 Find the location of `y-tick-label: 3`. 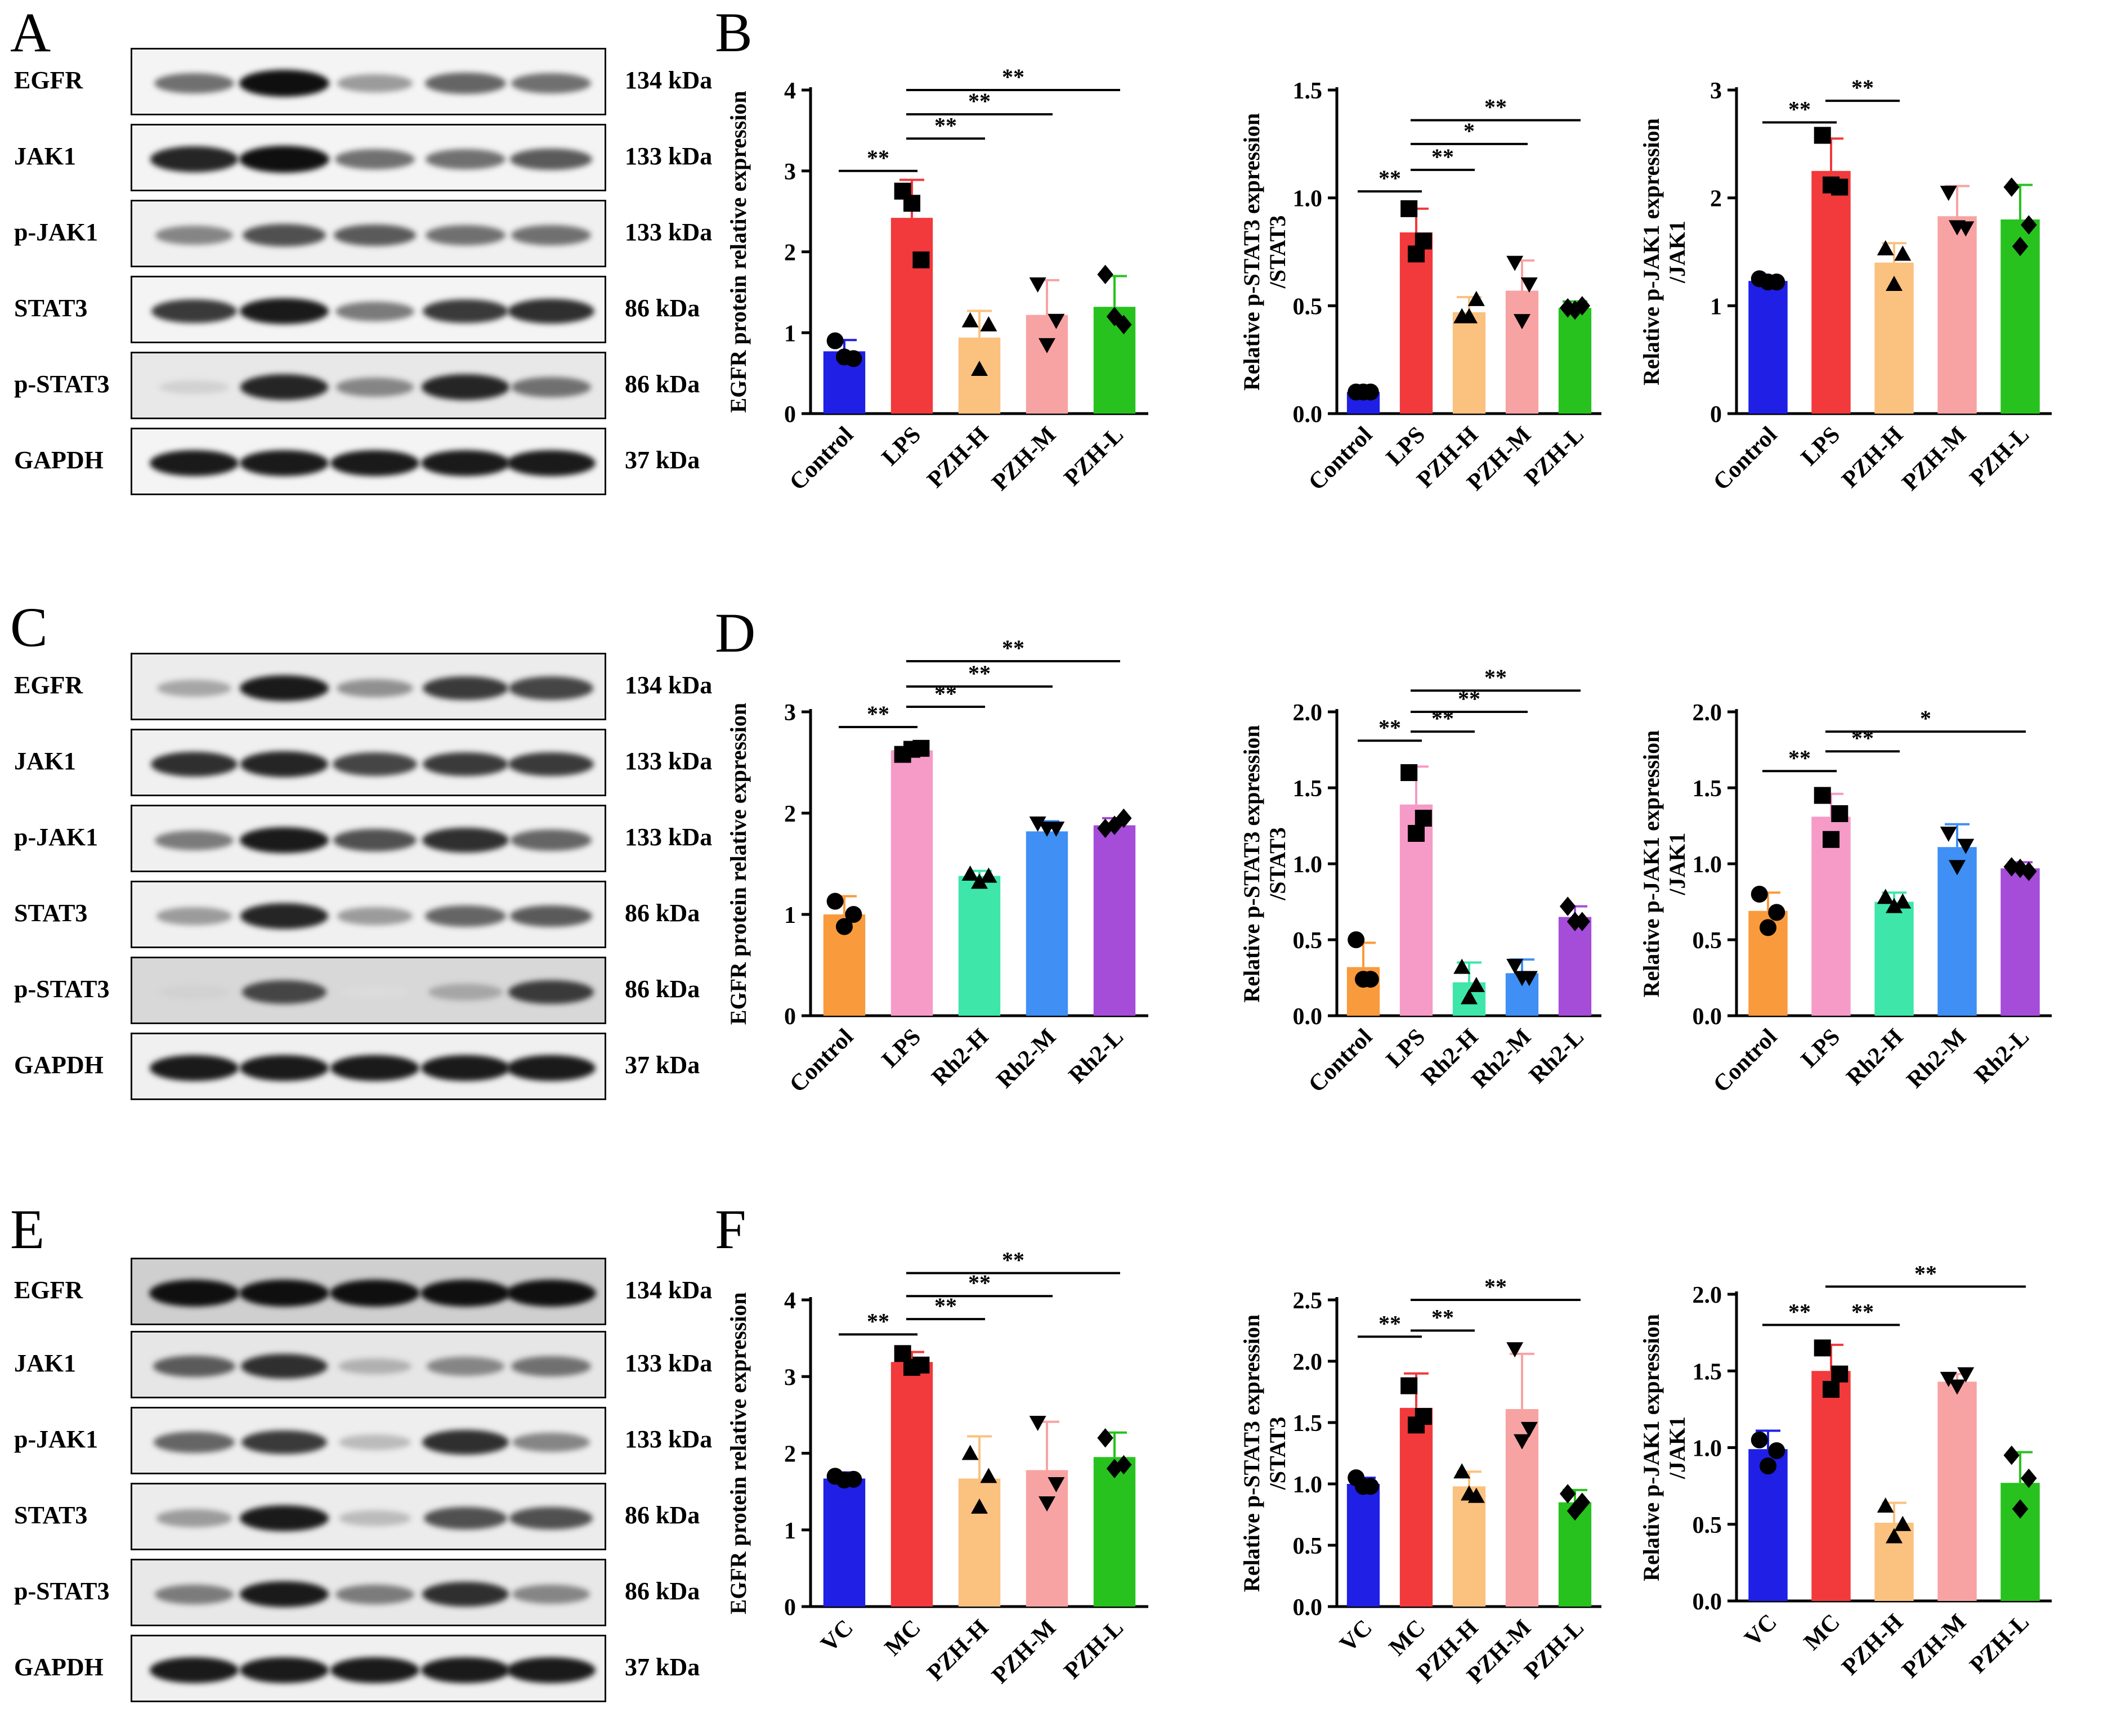

y-tick-label: 3 is located at coordinates (790, 713).